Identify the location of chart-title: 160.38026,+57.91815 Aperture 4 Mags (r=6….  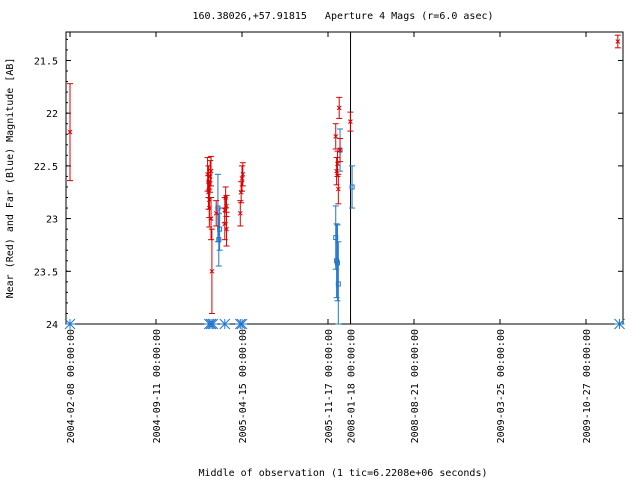
(342, 16).